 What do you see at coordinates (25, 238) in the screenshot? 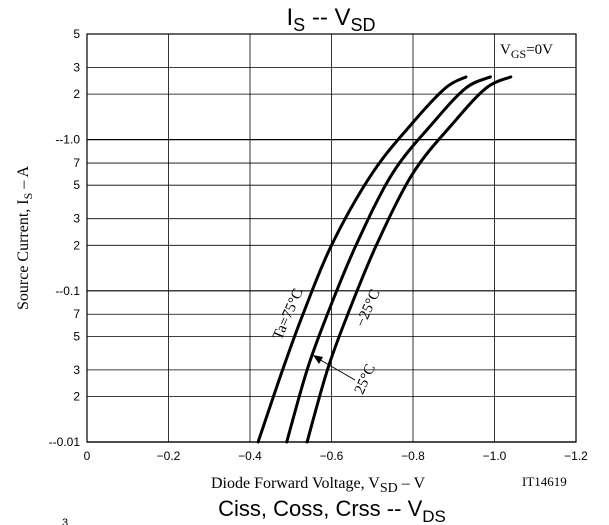
I see `y-axis-label: Source Current, IS – A` at bounding box center [25, 238].